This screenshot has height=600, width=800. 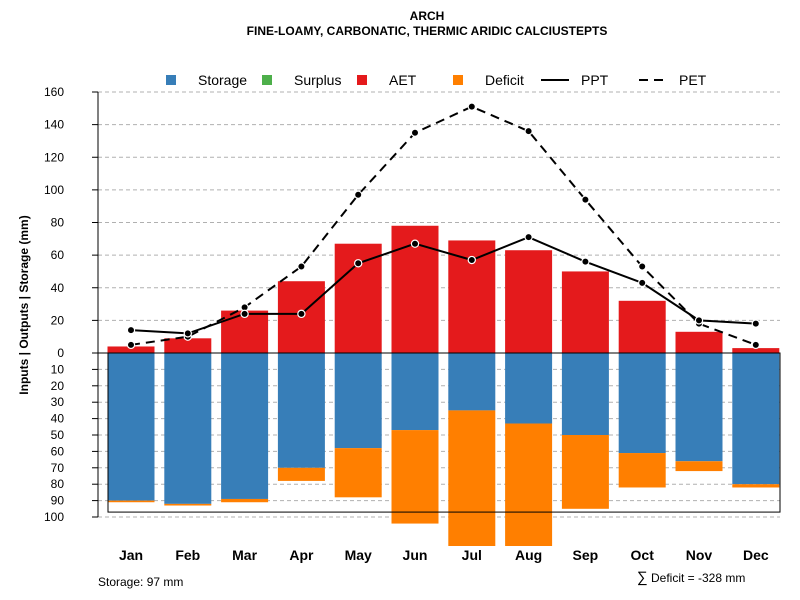 What do you see at coordinates (756, 486) in the screenshot?
I see `deficit-bar-dec` at bounding box center [756, 486].